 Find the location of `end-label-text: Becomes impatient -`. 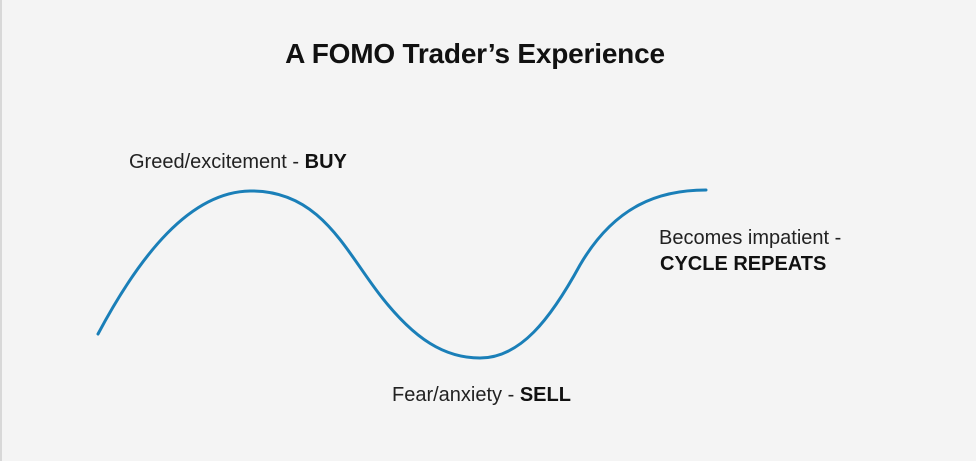

end-label-text: Becomes impatient - is located at coordinates (750, 238).